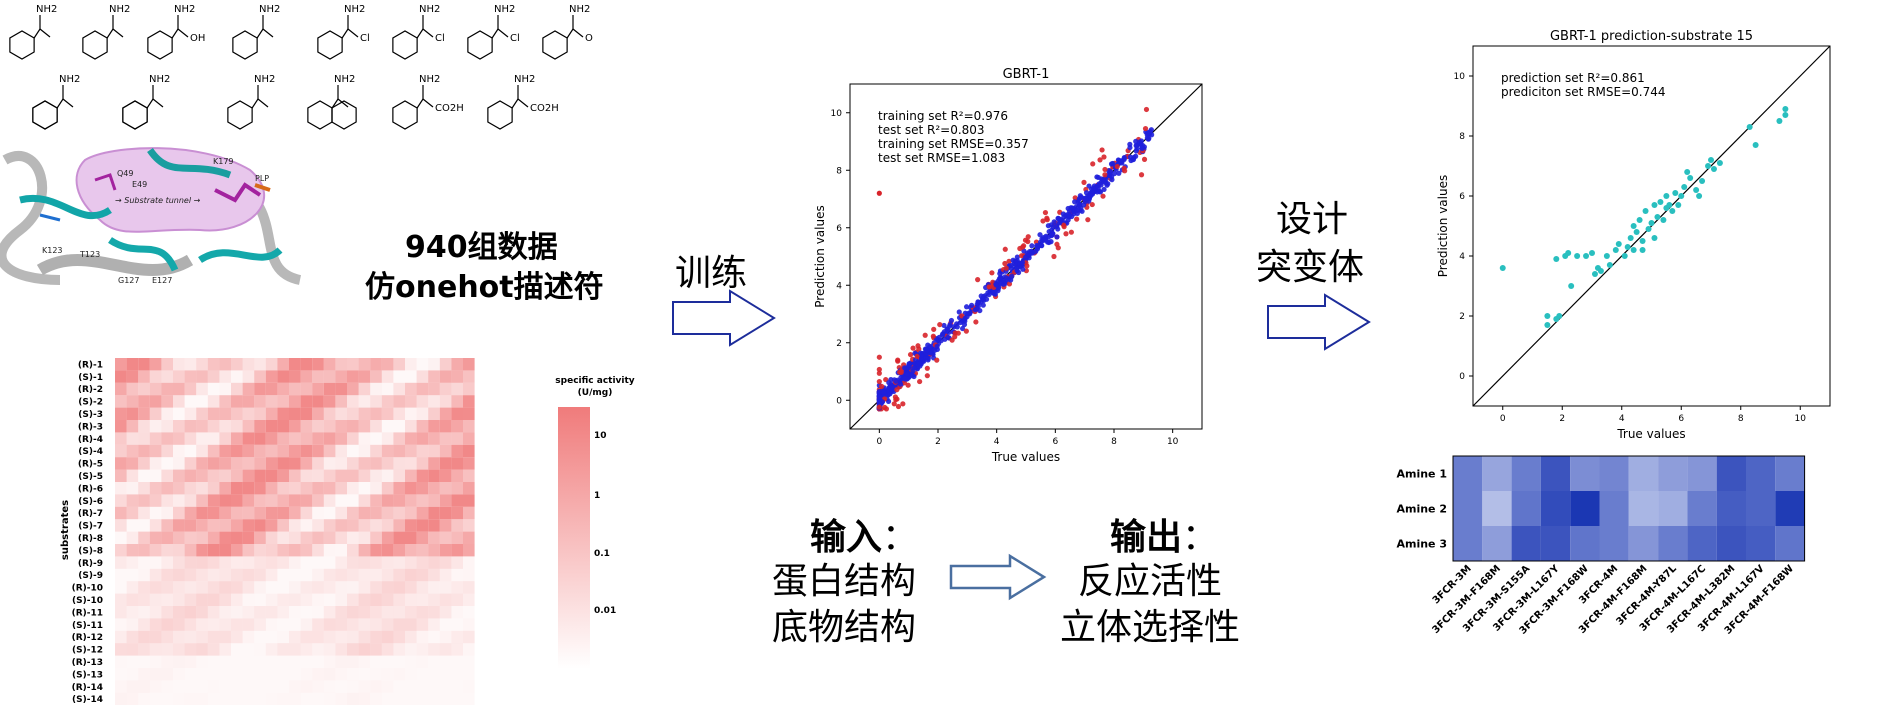  What do you see at coordinates (428, 33) in the screenshot?
I see `bond` at bounding box center [428, 33].